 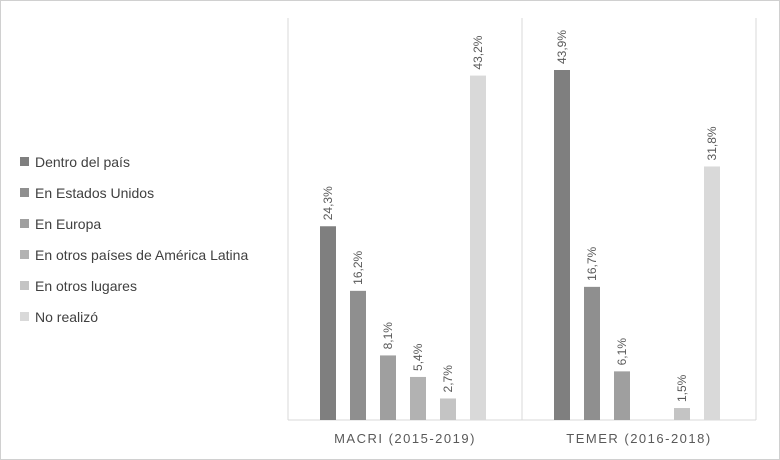 I want to click on legend-label: En otros países de América Latina, so click(x=142, y=254).